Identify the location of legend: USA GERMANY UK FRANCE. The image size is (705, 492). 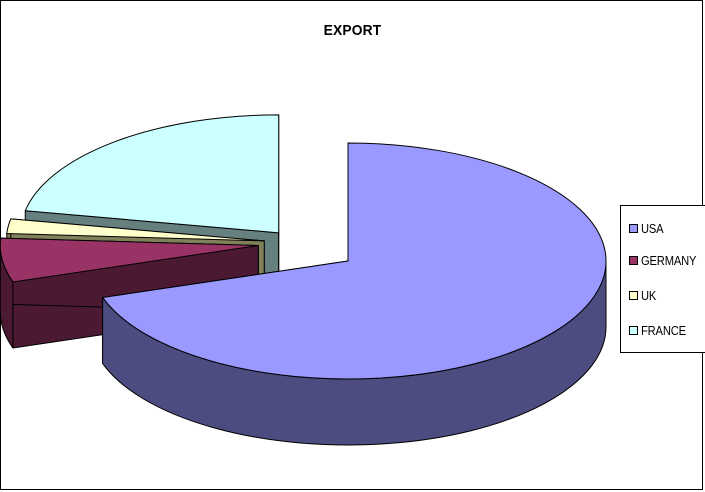
(662, 279).